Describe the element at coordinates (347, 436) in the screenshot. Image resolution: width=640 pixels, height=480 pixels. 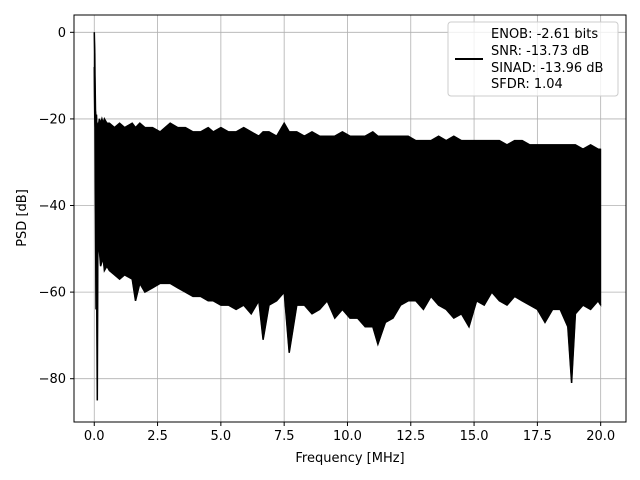
I see `x-tick-label: 10.0` at that location.